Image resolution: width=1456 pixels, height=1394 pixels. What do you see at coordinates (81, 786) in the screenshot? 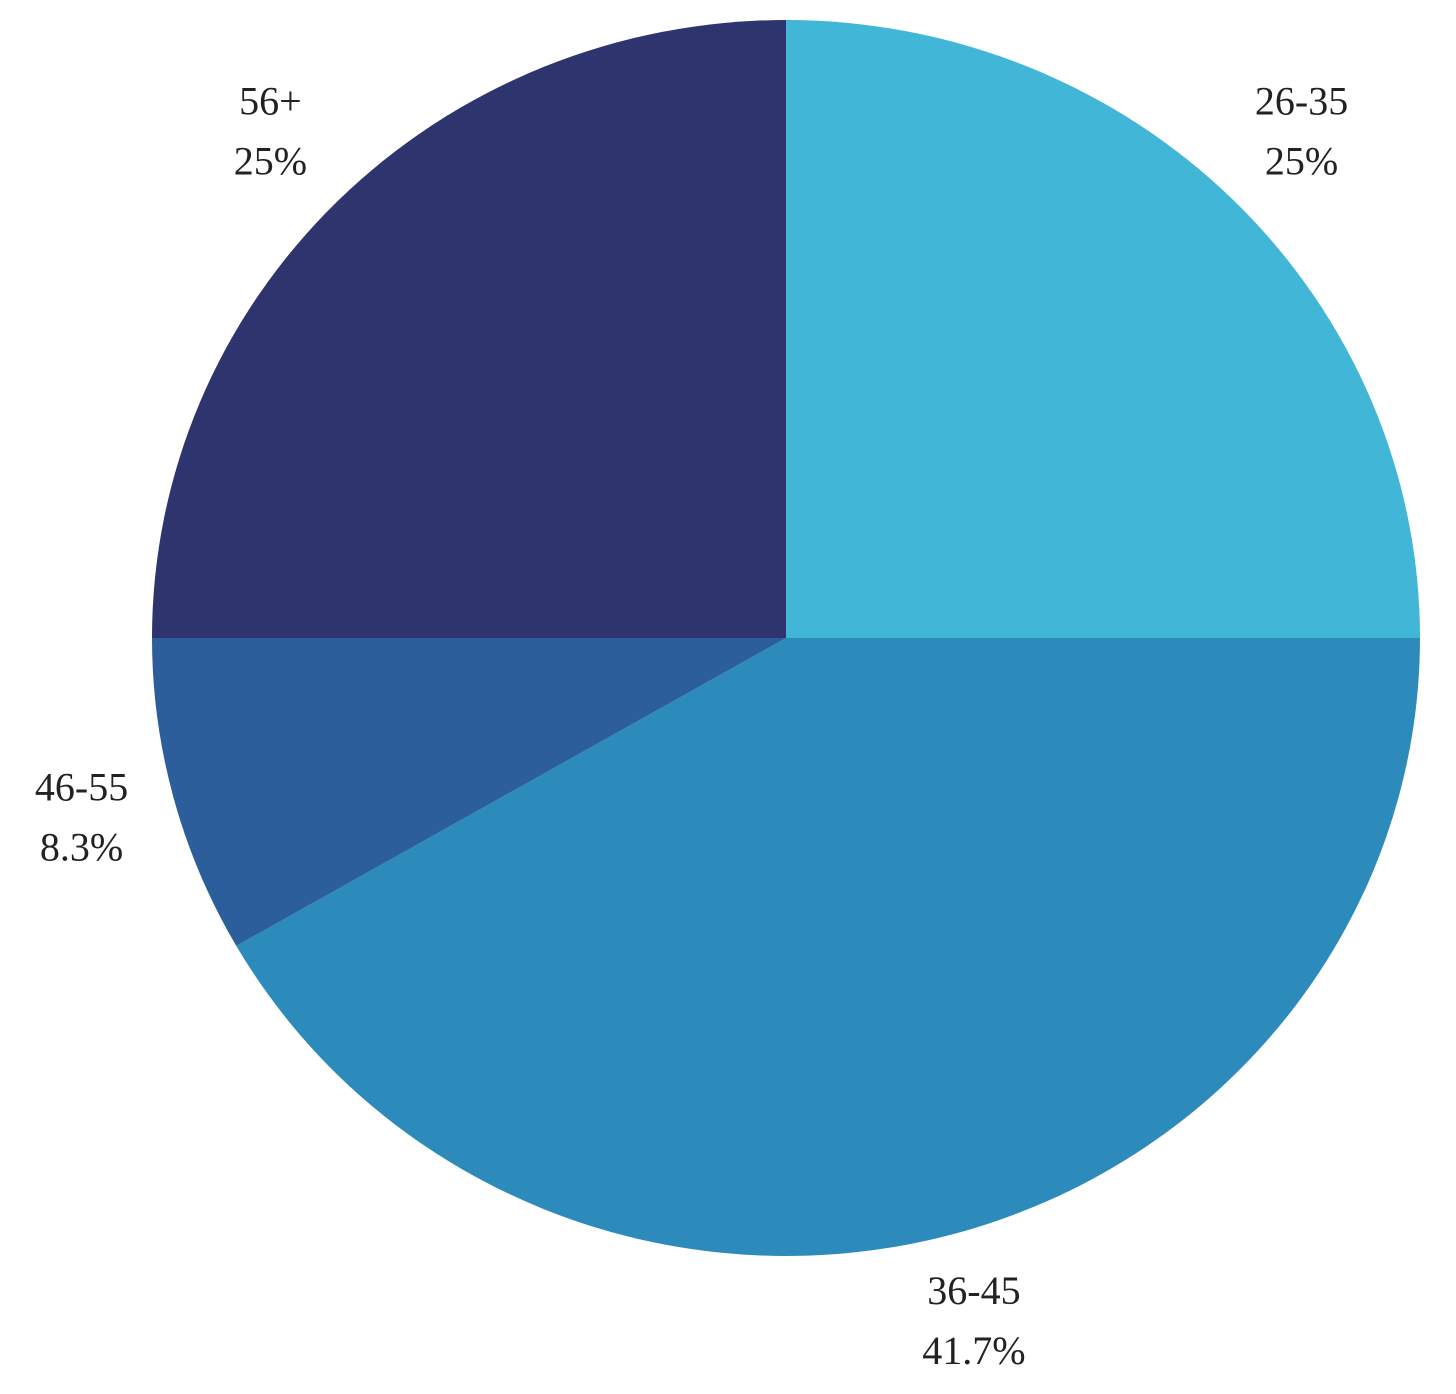
I see `slice-category-label: 46-55` at bounding box center [81, 786].